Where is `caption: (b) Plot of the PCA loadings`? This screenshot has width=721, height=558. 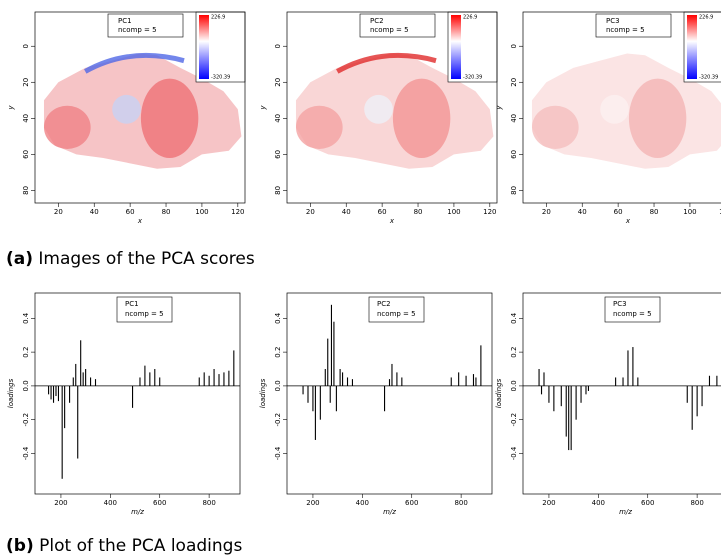 caption: (b) Plot of the PCA loadings is located at coordinates (124, 546).